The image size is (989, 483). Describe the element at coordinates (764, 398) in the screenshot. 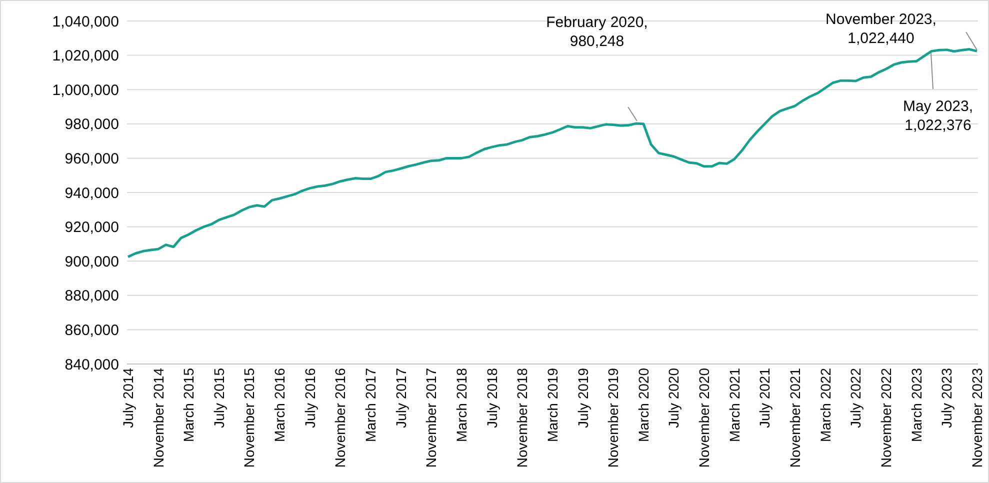

I see `x-tick-label: July 2021` at that location.